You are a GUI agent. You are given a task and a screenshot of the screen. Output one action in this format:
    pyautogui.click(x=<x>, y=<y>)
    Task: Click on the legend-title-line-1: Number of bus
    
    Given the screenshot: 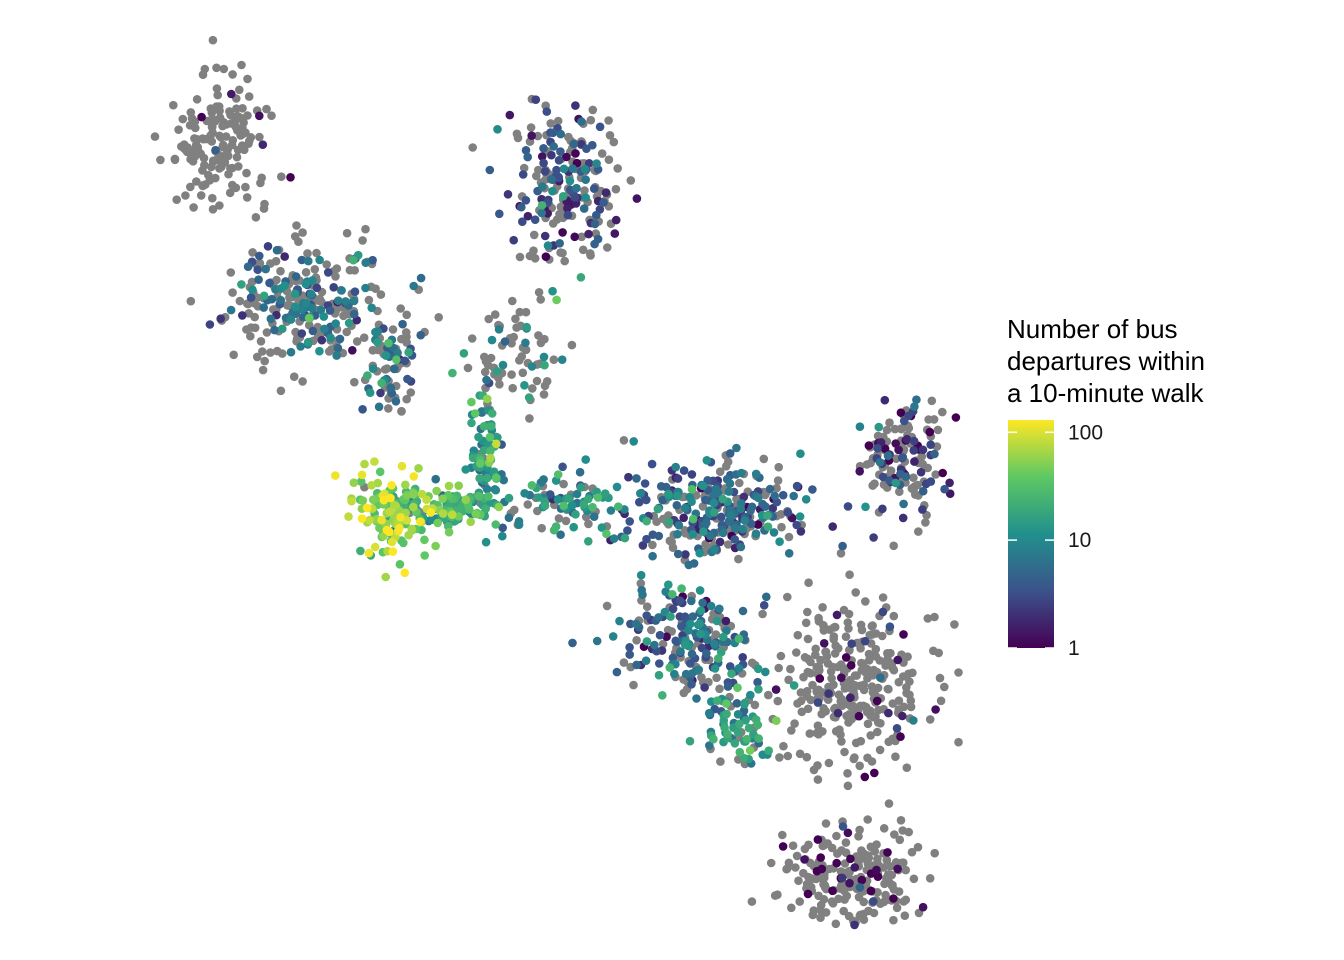 What is the action you would take?
    pyautogui.click(x=1092, y=329)
    